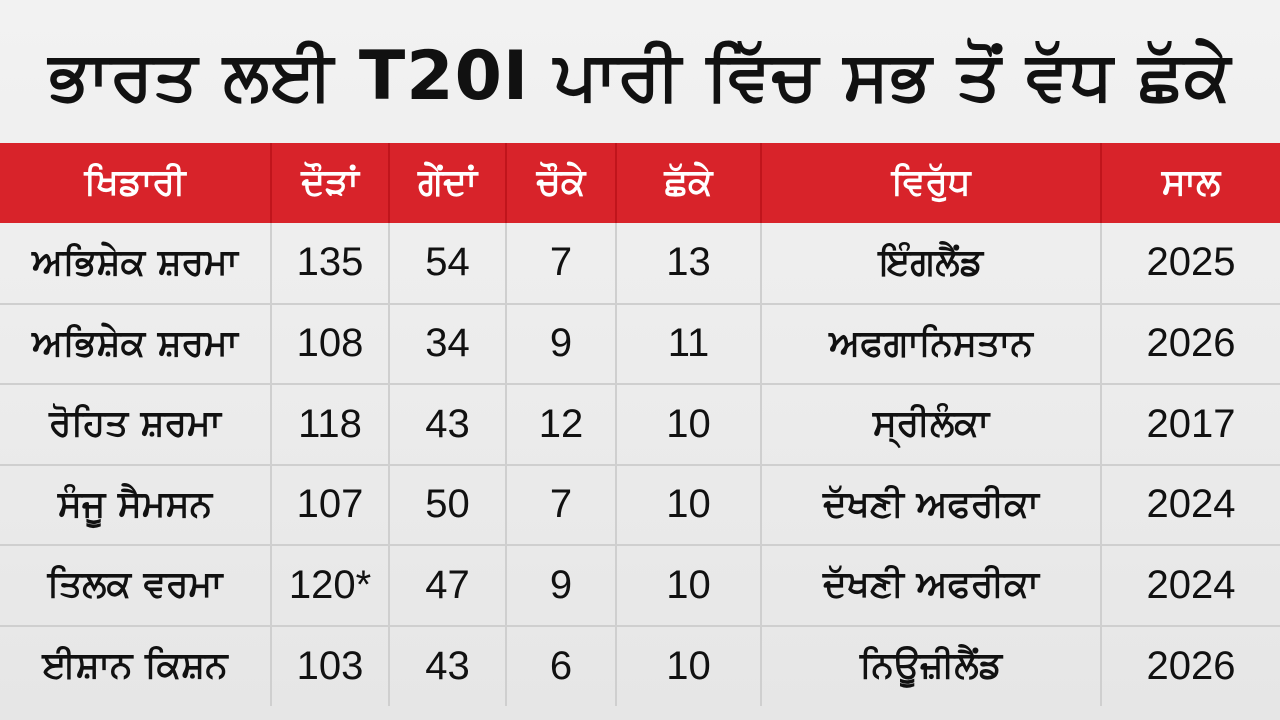 This screenshot has height=720, width=1280. I want to click on cell-runs: 120*, so click(330, 586).